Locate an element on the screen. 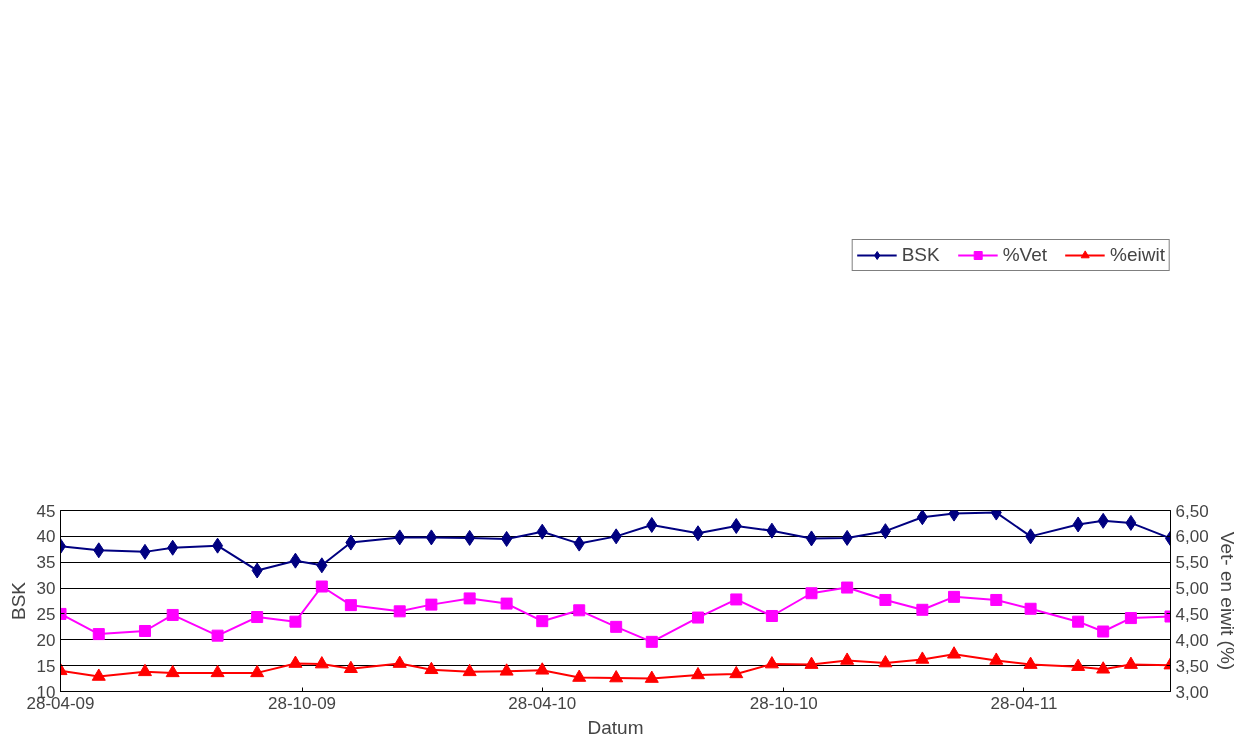 The image size is (1251, 749). y-tick-label: 20 is located at coordinates (46, 640).